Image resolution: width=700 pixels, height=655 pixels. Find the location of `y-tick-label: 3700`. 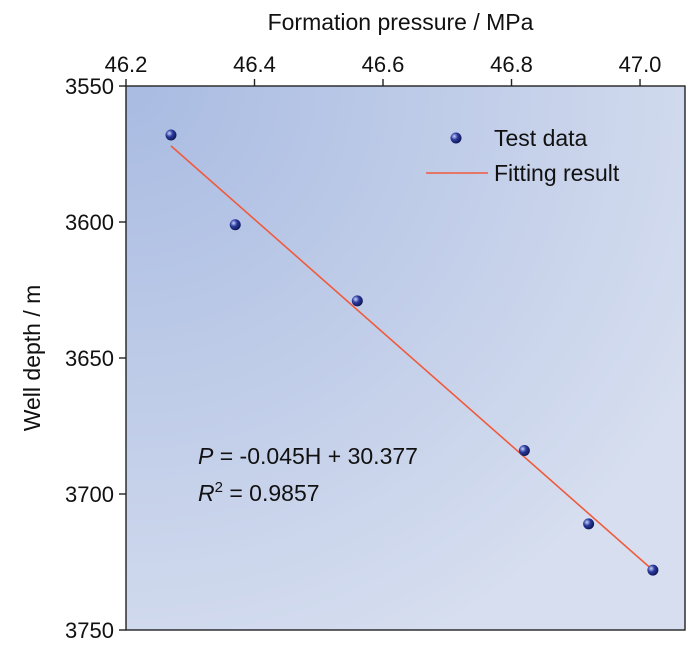

y-tick-label: 3700 is located at coordinates (89, 494).